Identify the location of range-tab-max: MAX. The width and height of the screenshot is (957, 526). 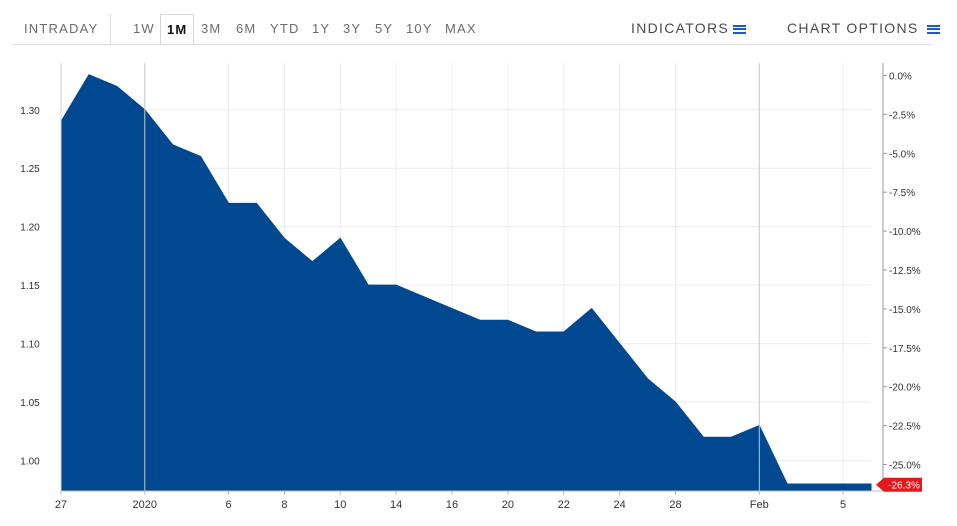
(461, 28).